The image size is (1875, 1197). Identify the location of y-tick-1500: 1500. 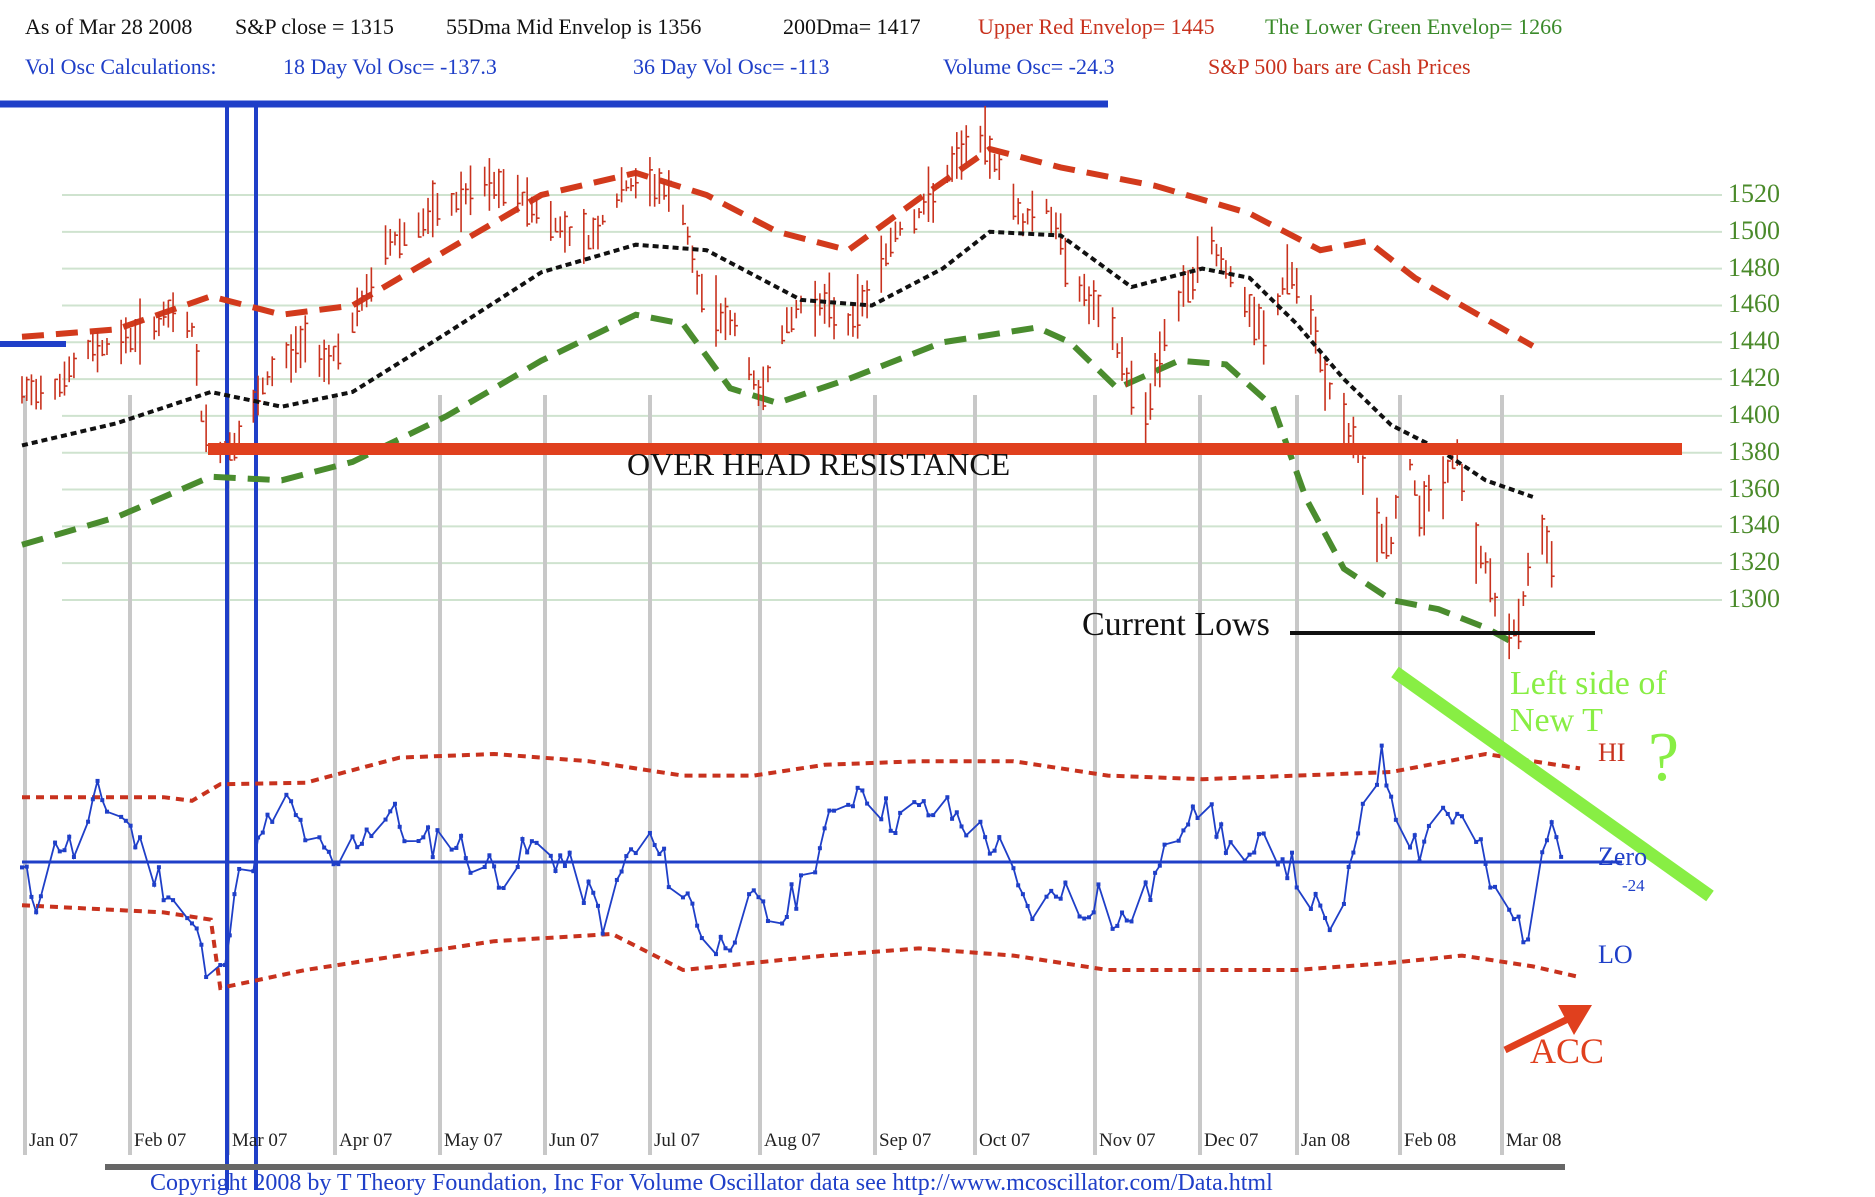
(1754, 230).